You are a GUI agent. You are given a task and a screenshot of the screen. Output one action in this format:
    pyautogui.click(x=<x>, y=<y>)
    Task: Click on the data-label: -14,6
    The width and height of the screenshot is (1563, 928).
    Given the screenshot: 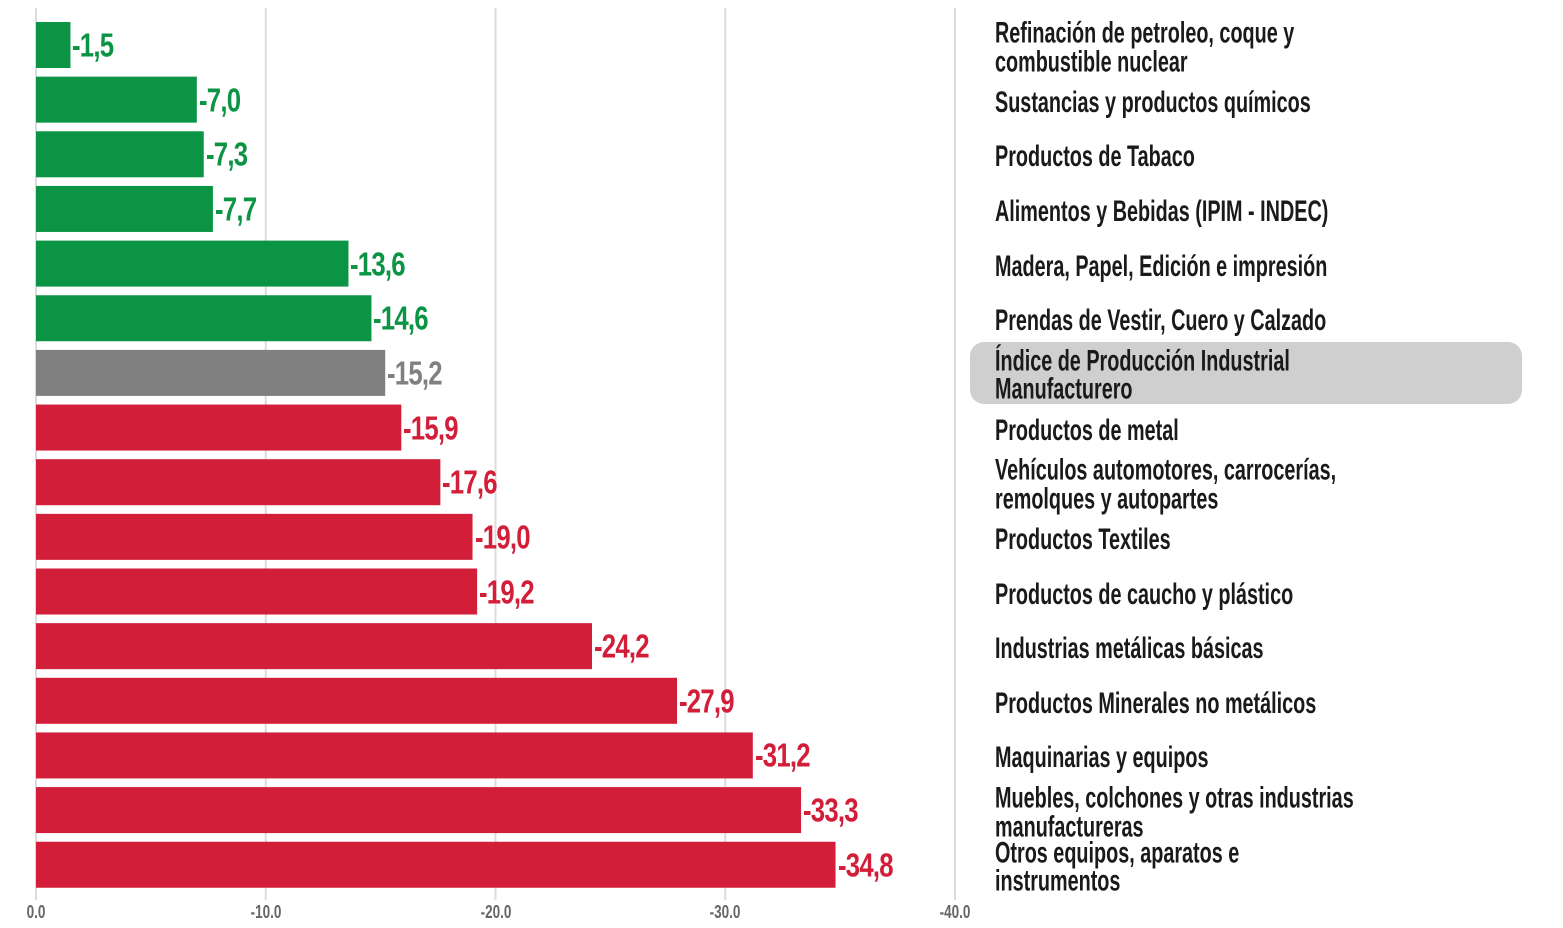 What is the action you would take?
    pyautogui.click(x=401, y=318)
    